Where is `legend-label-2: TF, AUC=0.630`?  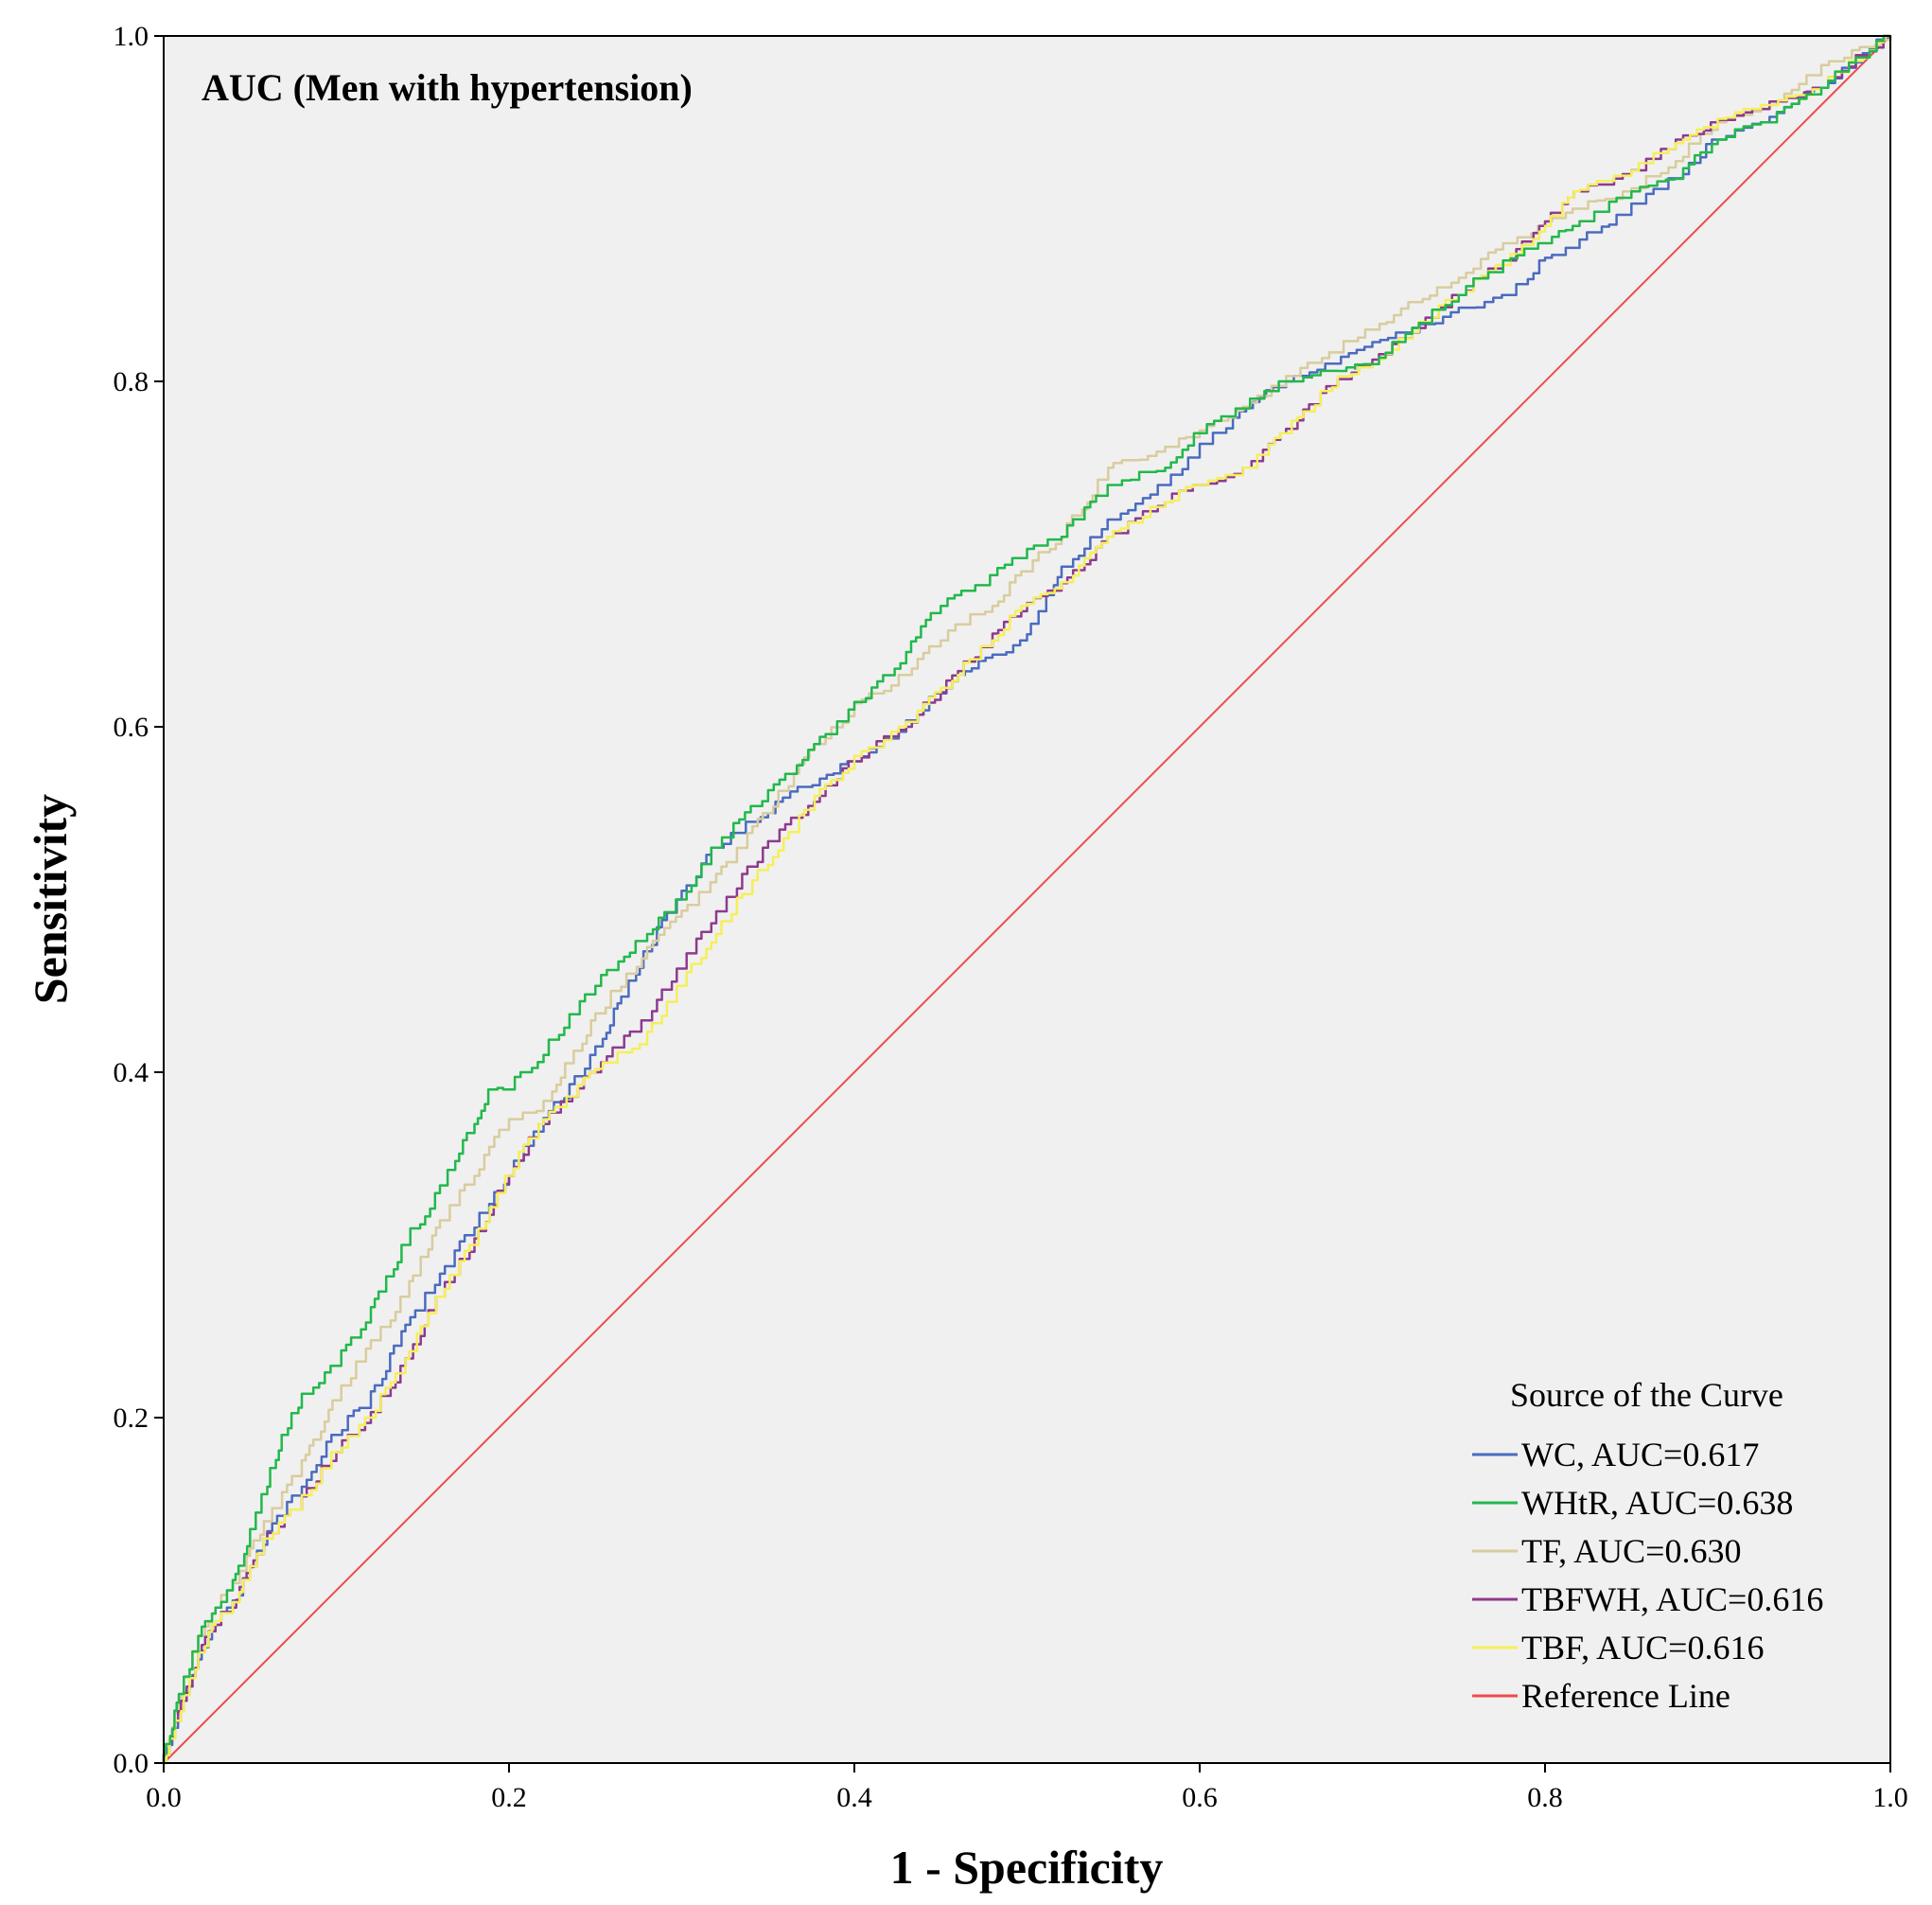
legend-label-2: TF, AUC=0.630 is located at coordinates (1631, 1551).